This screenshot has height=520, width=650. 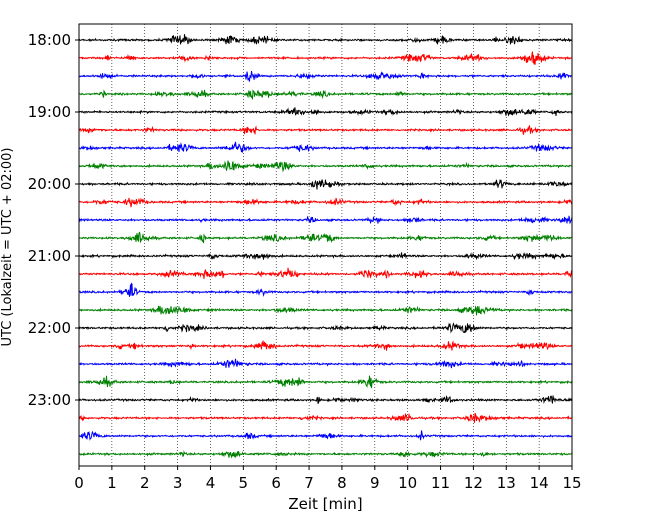 What do you see at coordinates (49, 328) in the screenshot?
I see `y-tick-label: 22:00` at bounding box center [49, 328].